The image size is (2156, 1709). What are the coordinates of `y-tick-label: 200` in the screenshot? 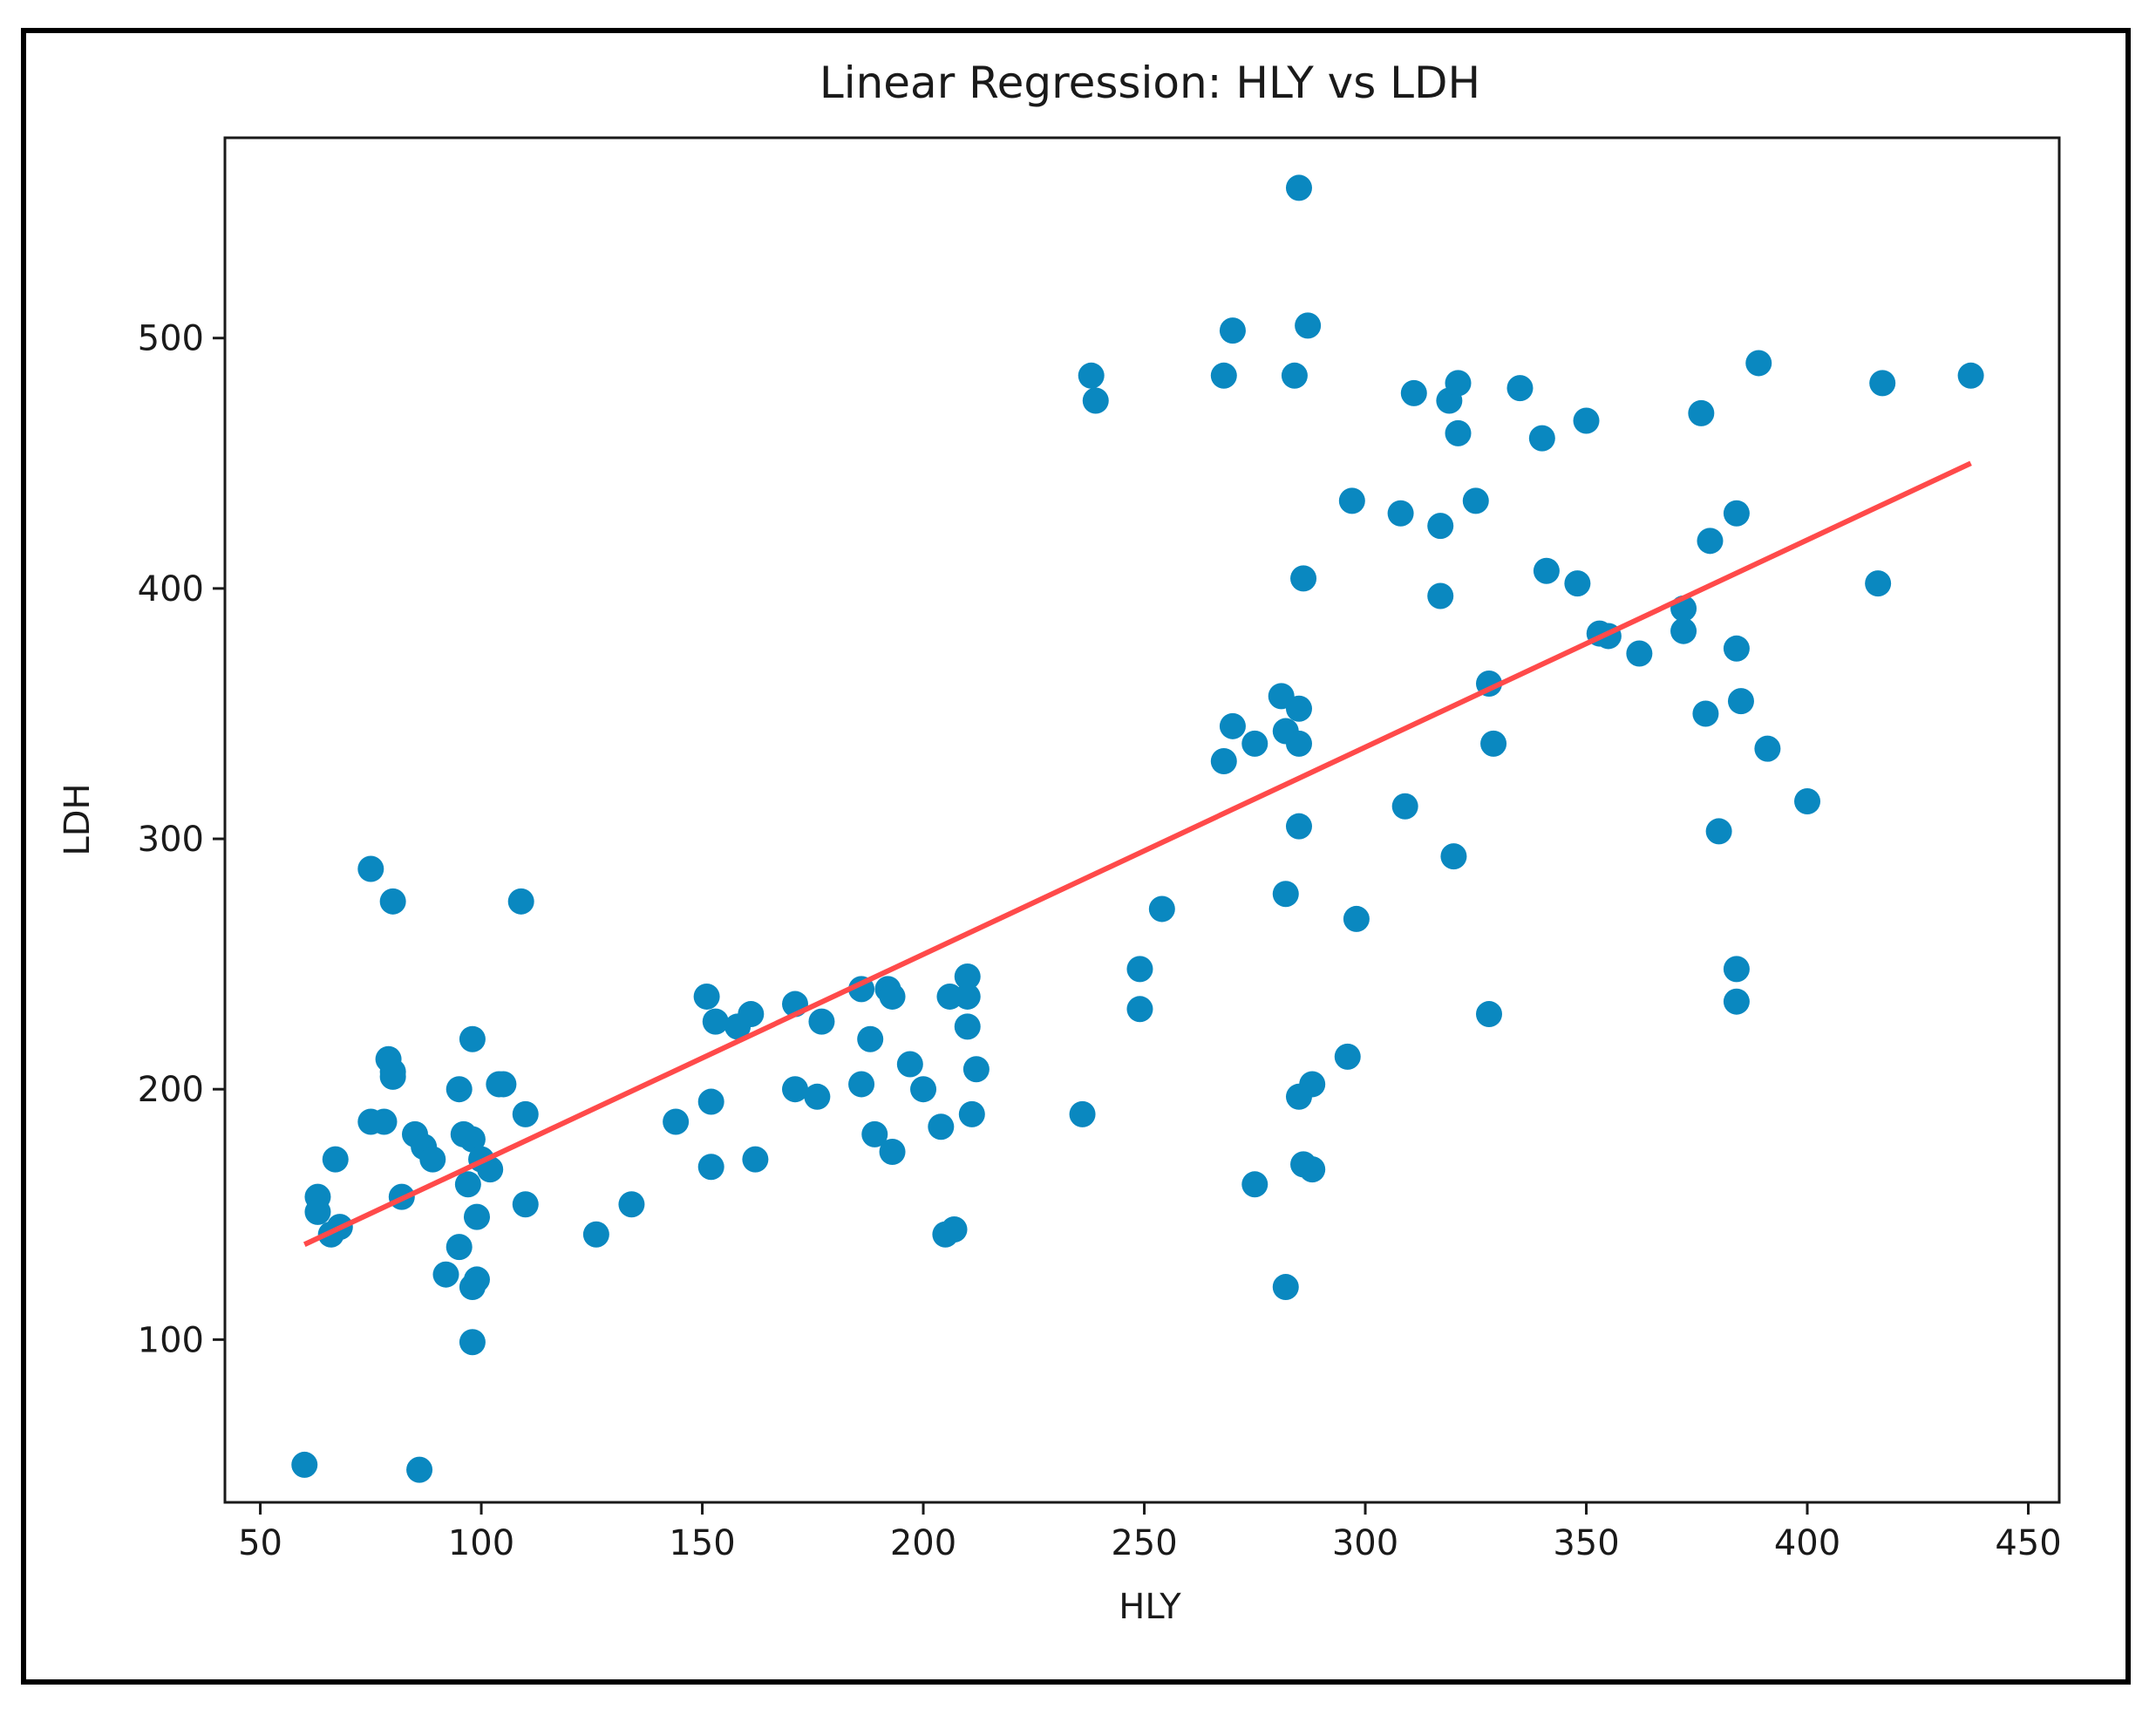 It's located at (171, 1090).